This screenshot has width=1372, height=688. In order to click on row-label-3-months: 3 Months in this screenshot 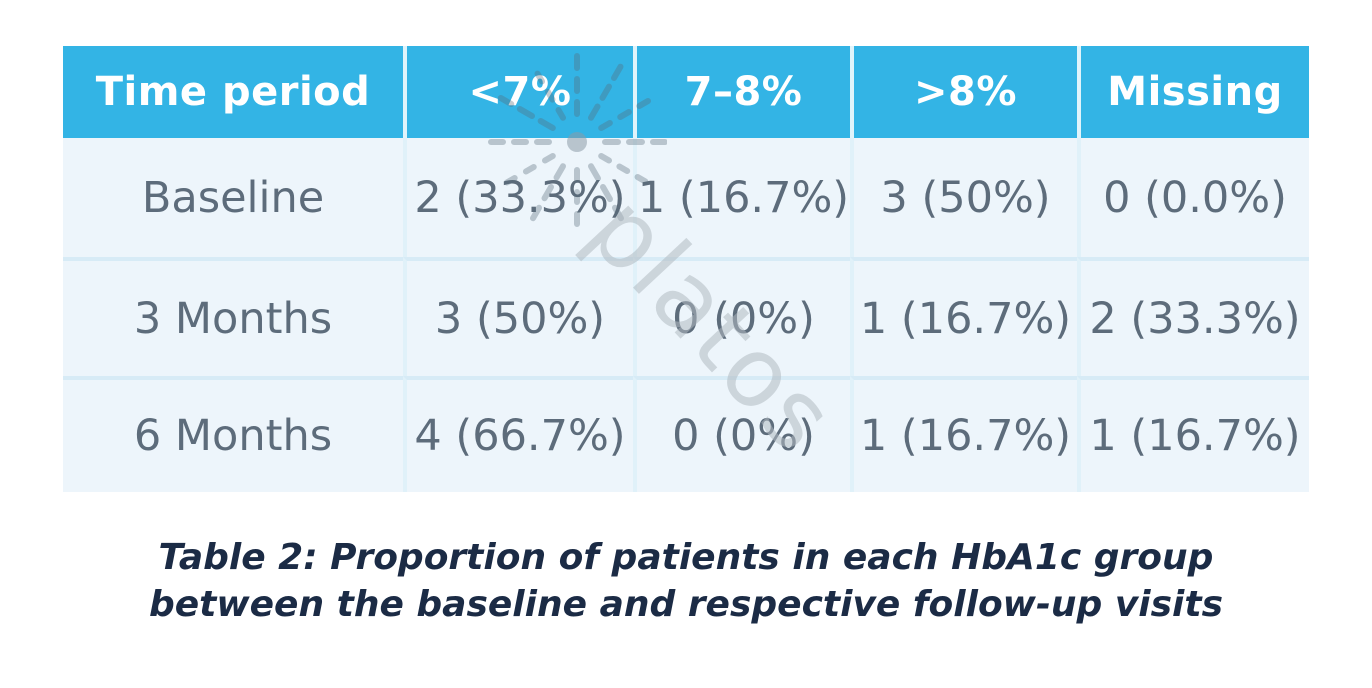, I will do `click(233, 316)`.